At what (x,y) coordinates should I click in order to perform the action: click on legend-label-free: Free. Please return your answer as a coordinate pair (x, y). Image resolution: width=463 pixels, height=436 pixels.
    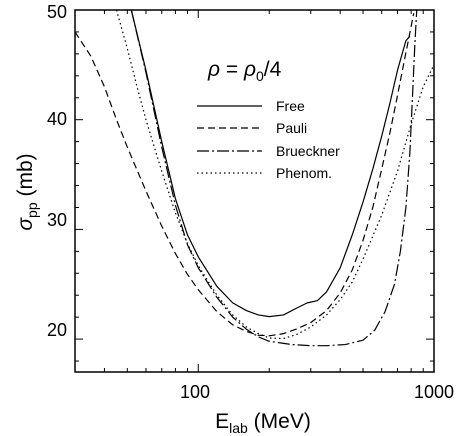
    Looking at the image, I should click on (290, 106).